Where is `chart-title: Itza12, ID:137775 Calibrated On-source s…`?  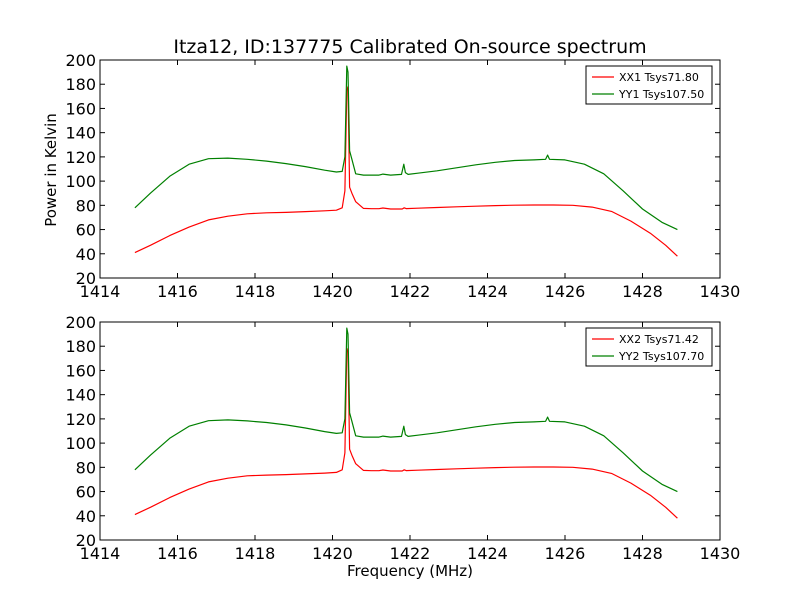 chart-title: Itza12, ID:137775 Calibrated On-source s… is located at coordinates (409, 47).